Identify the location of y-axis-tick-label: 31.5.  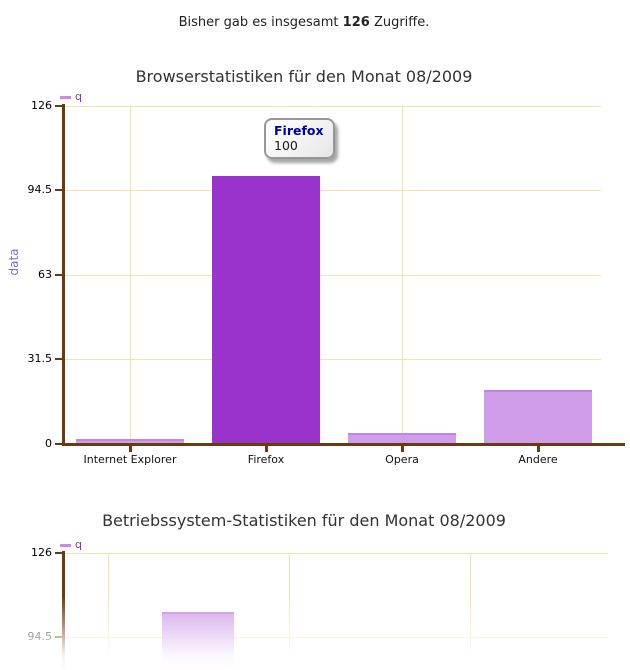
(40, 359).